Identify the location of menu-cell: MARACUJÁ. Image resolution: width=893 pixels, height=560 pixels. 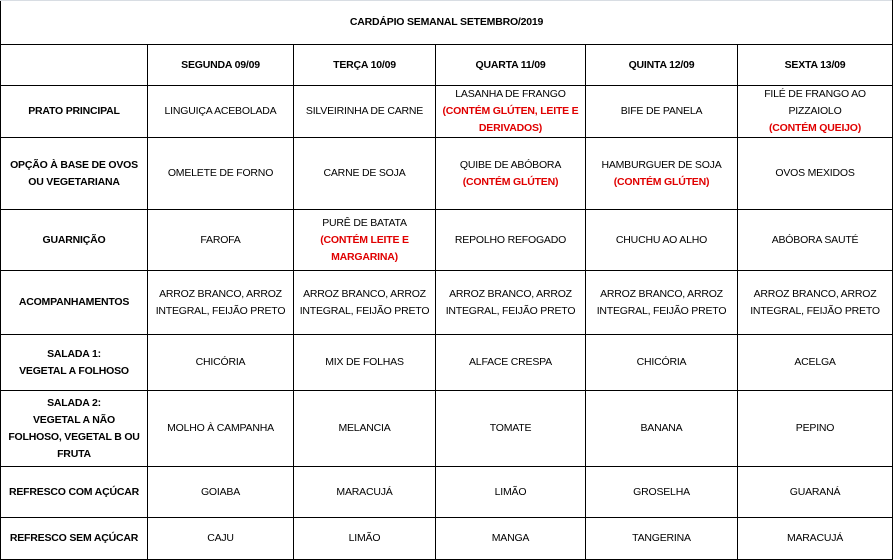
(364, 492).